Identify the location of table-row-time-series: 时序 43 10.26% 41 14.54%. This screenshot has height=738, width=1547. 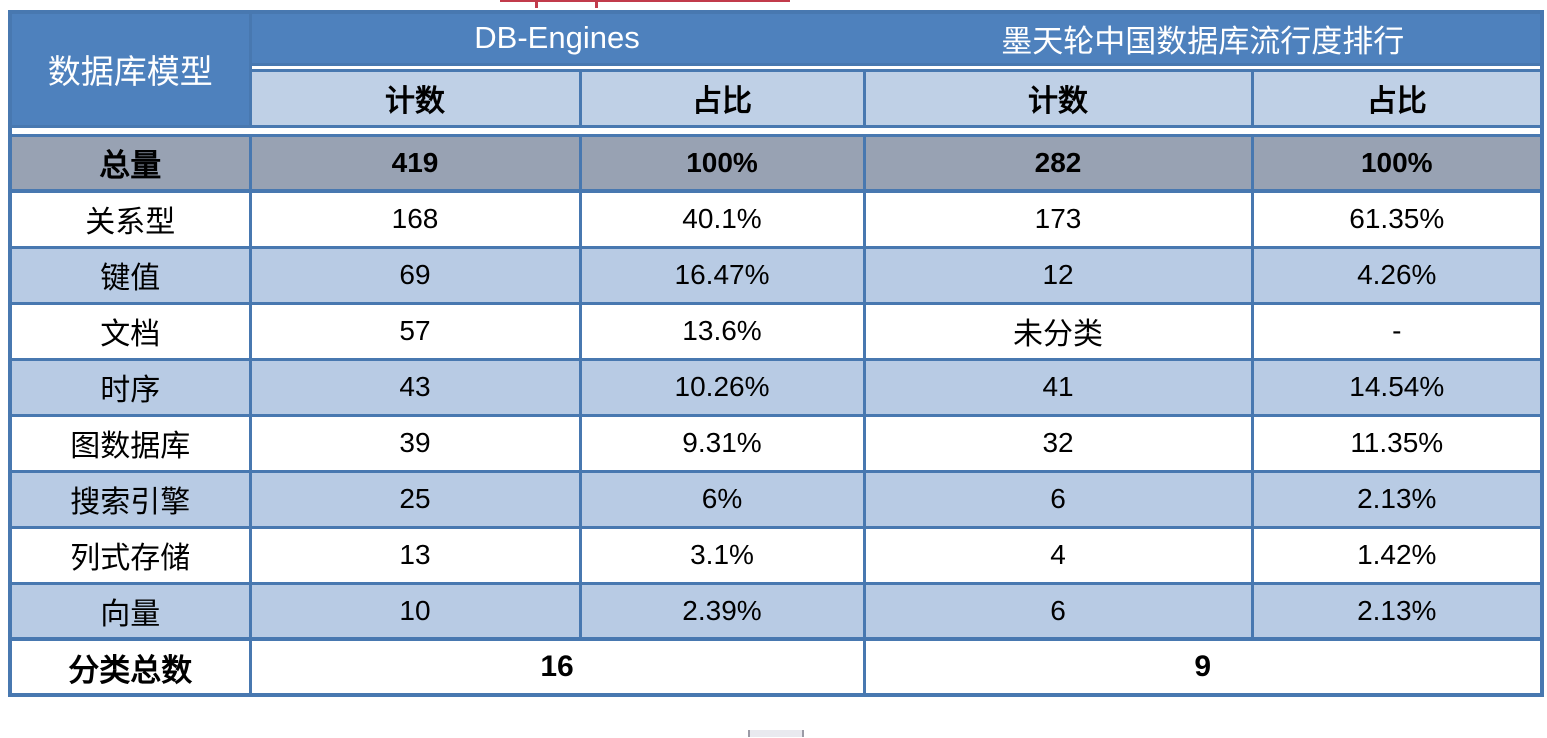
(776, 387).